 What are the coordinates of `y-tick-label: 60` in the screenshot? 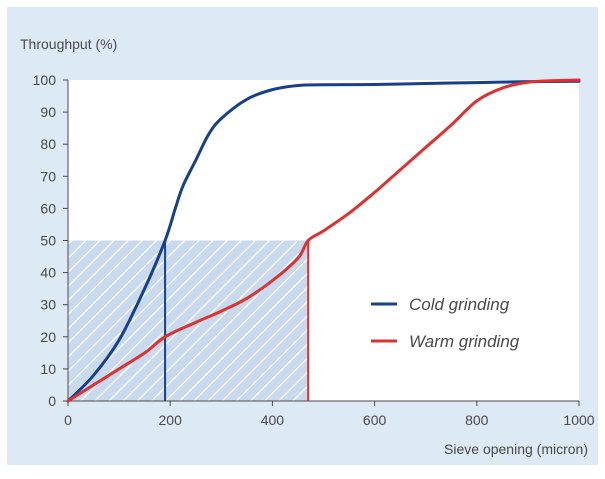 It's located at (48, 208).